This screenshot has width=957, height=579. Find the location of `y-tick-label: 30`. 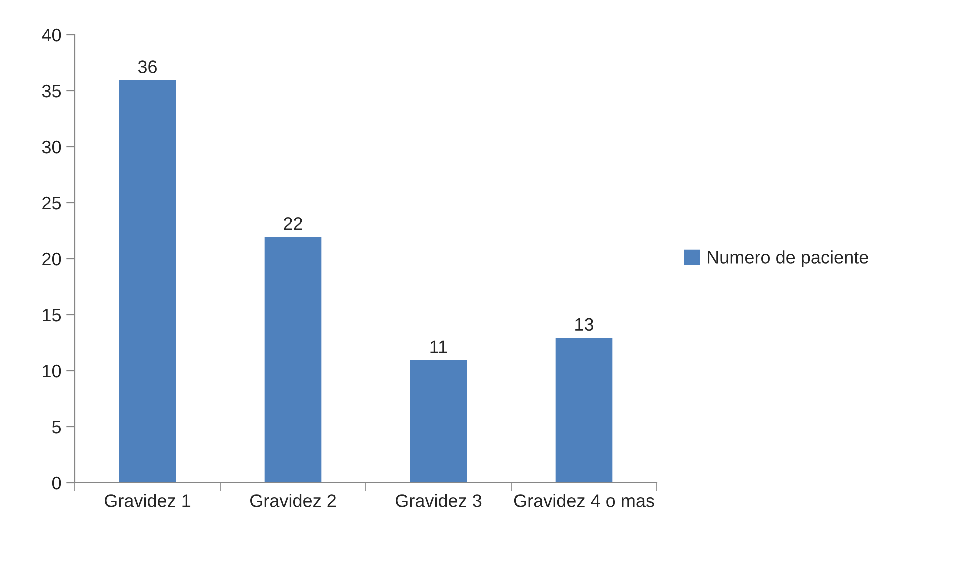

y-tick-label: 30 is located at coordinates (52, 147).